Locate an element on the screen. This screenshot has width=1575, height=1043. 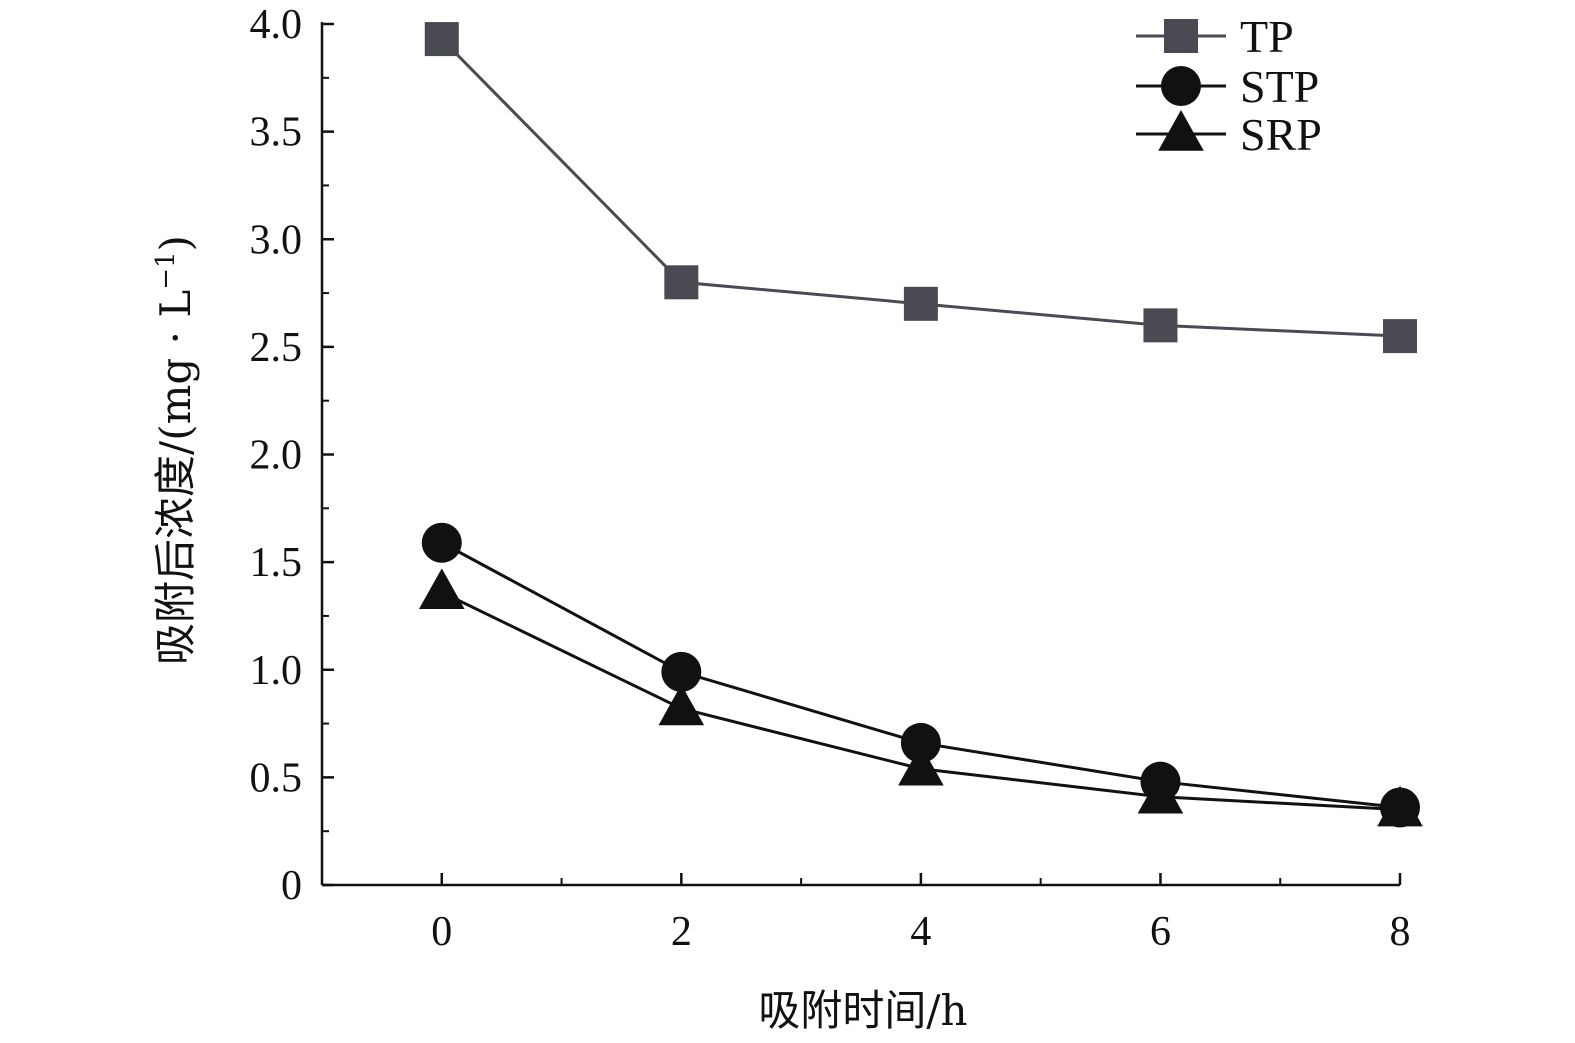
legend-marker-srp is located at coordinates (1181, 130).